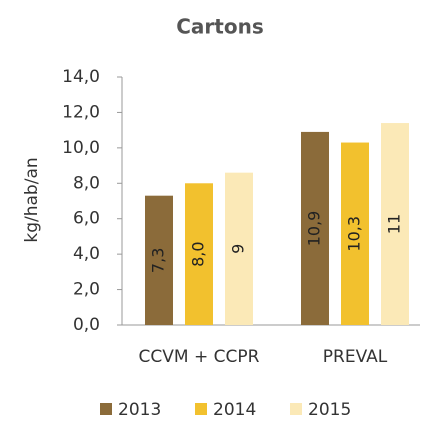  I want to click on x-tick-label: CCVM + CCPR, so click(199, 357).